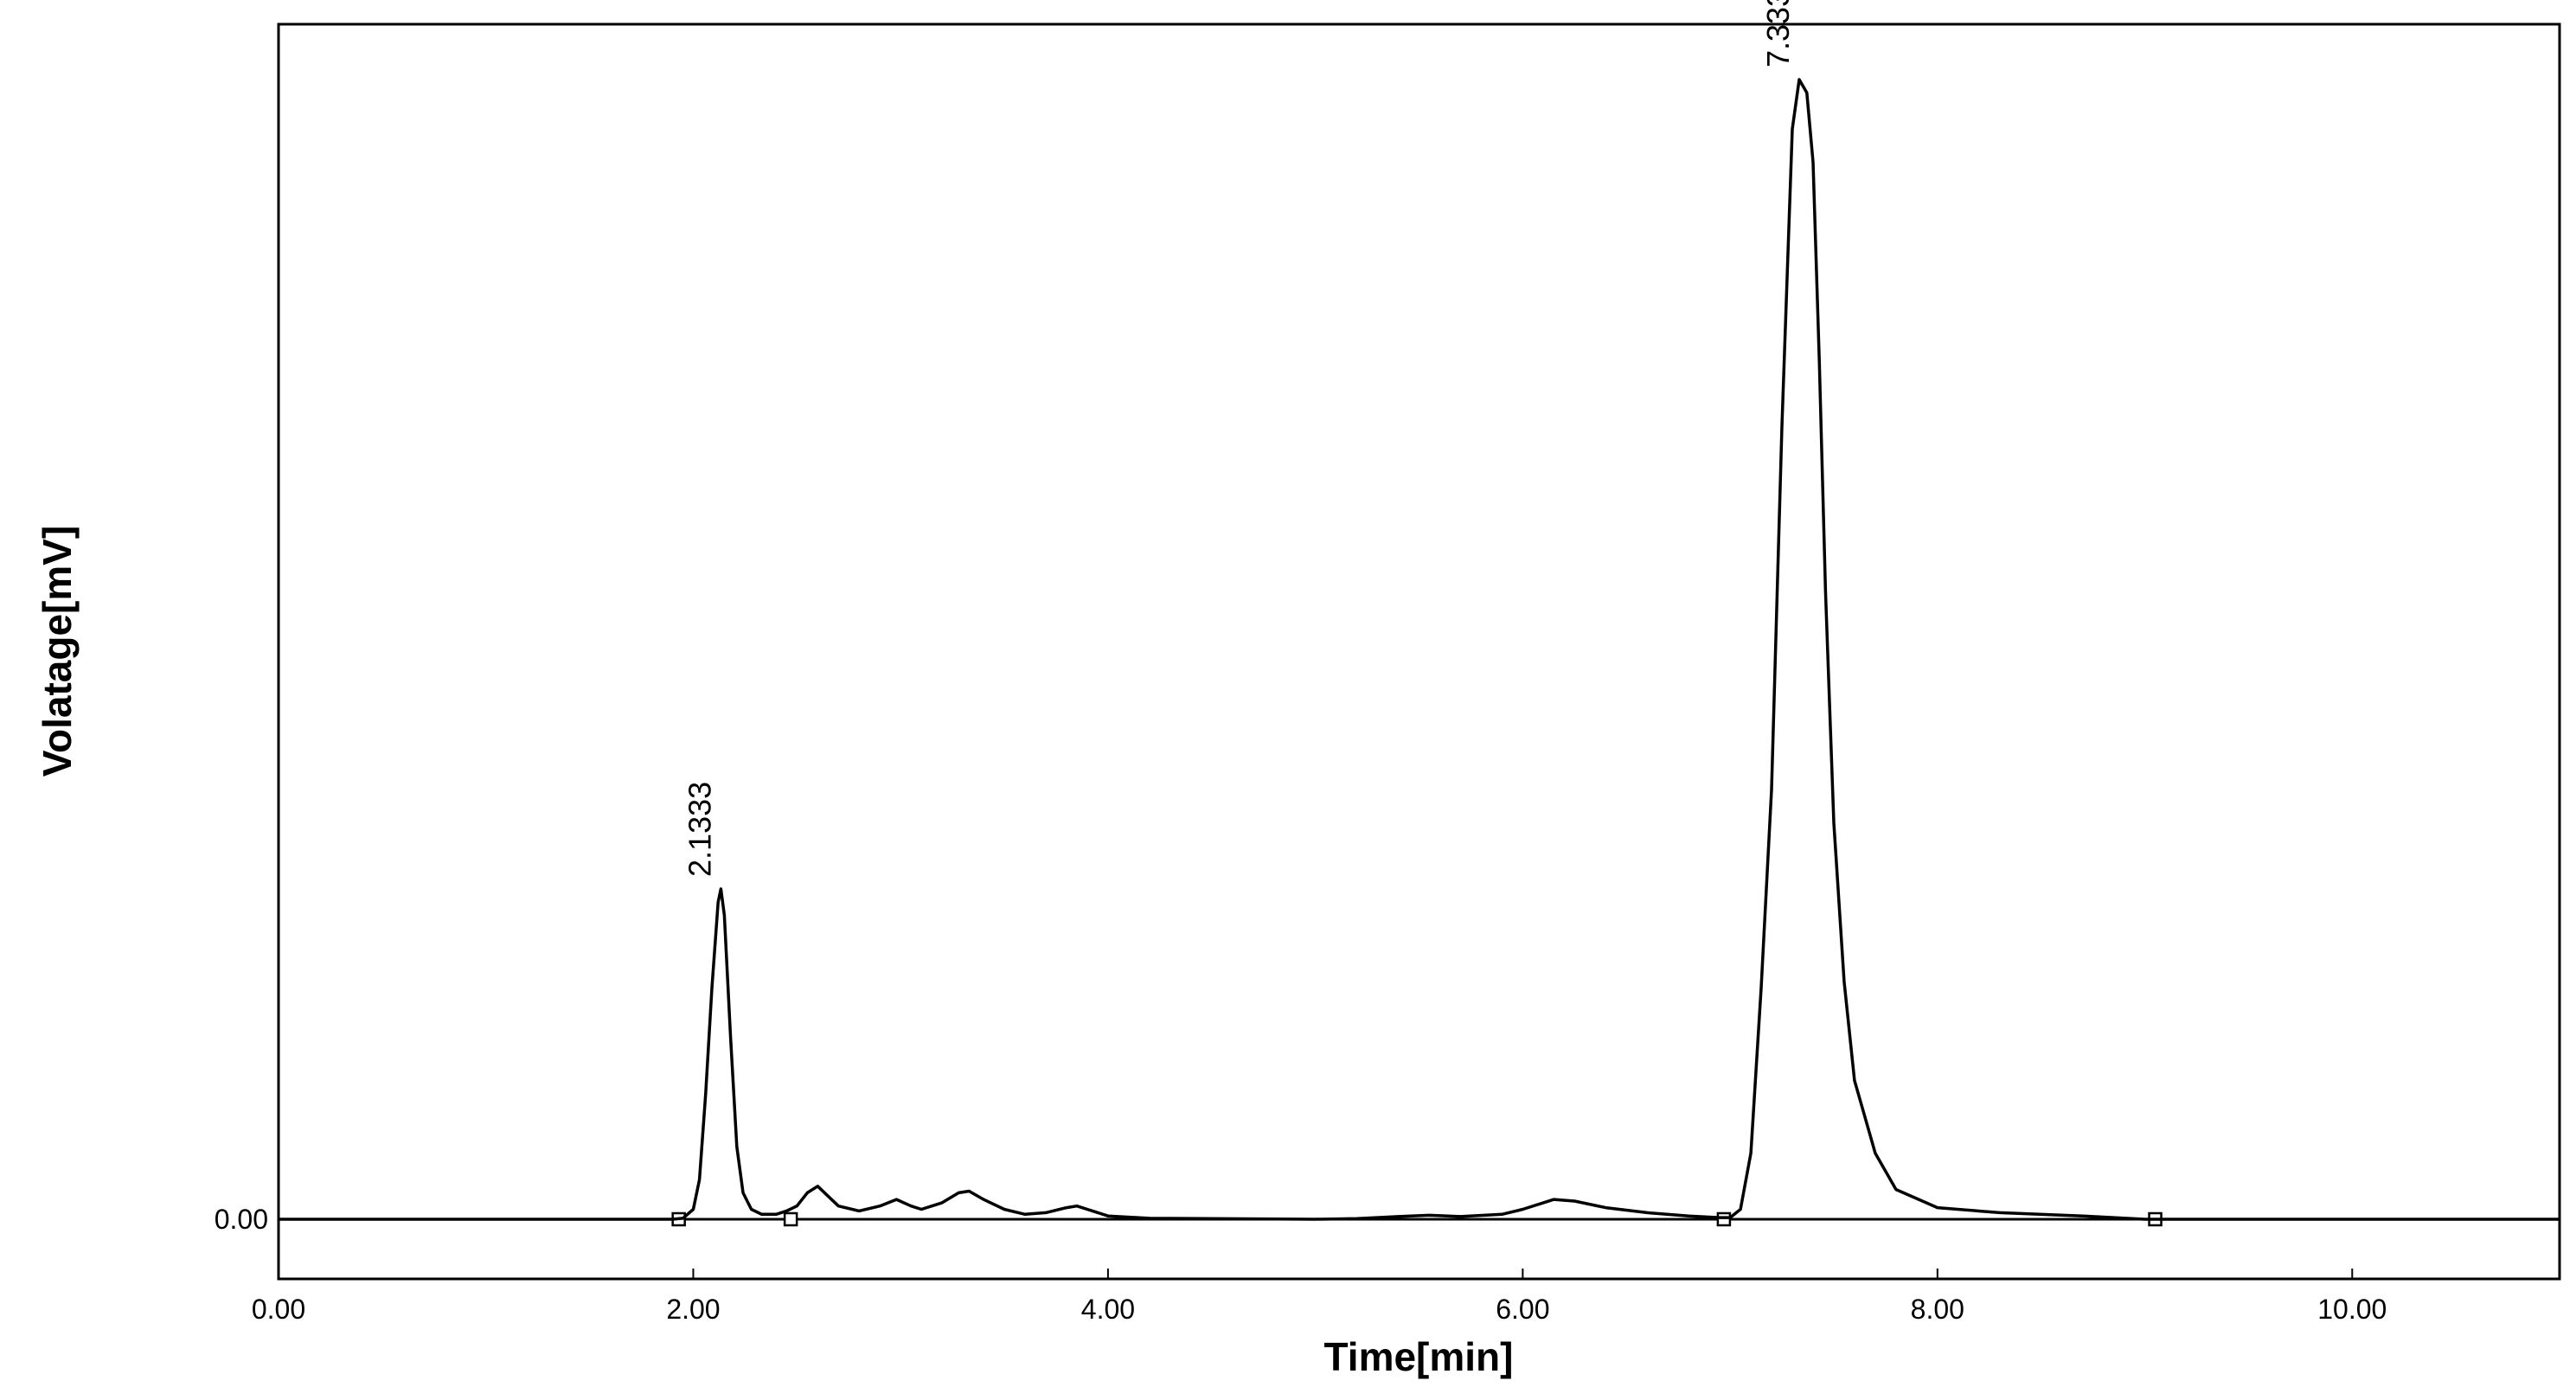 Image resolution: width=2576 pixels, height=1387 pixels. I want to click on x-tick-label: 10.00, so click(2352, 1309).